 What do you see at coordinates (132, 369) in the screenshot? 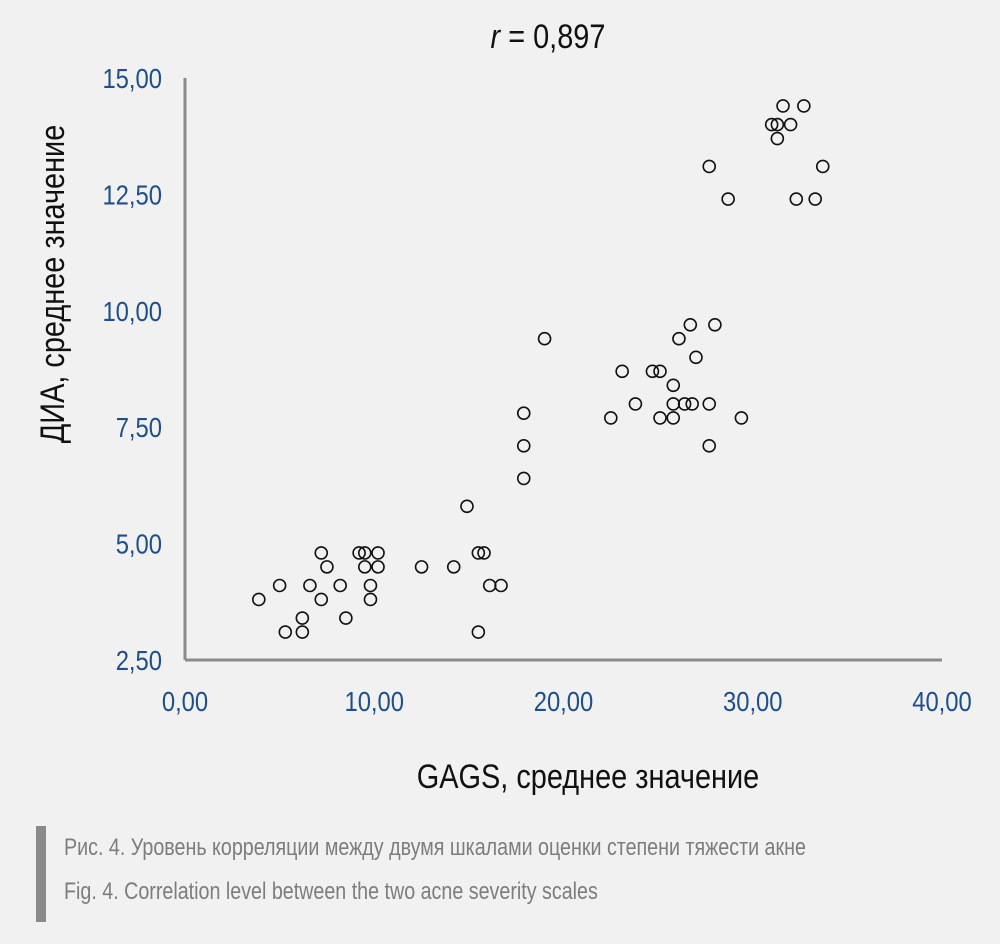
I see `y-axis-tick-labels: 2,50 5,00 7,50 10,00 12,50 15,00` at bounding box center [132, 369].